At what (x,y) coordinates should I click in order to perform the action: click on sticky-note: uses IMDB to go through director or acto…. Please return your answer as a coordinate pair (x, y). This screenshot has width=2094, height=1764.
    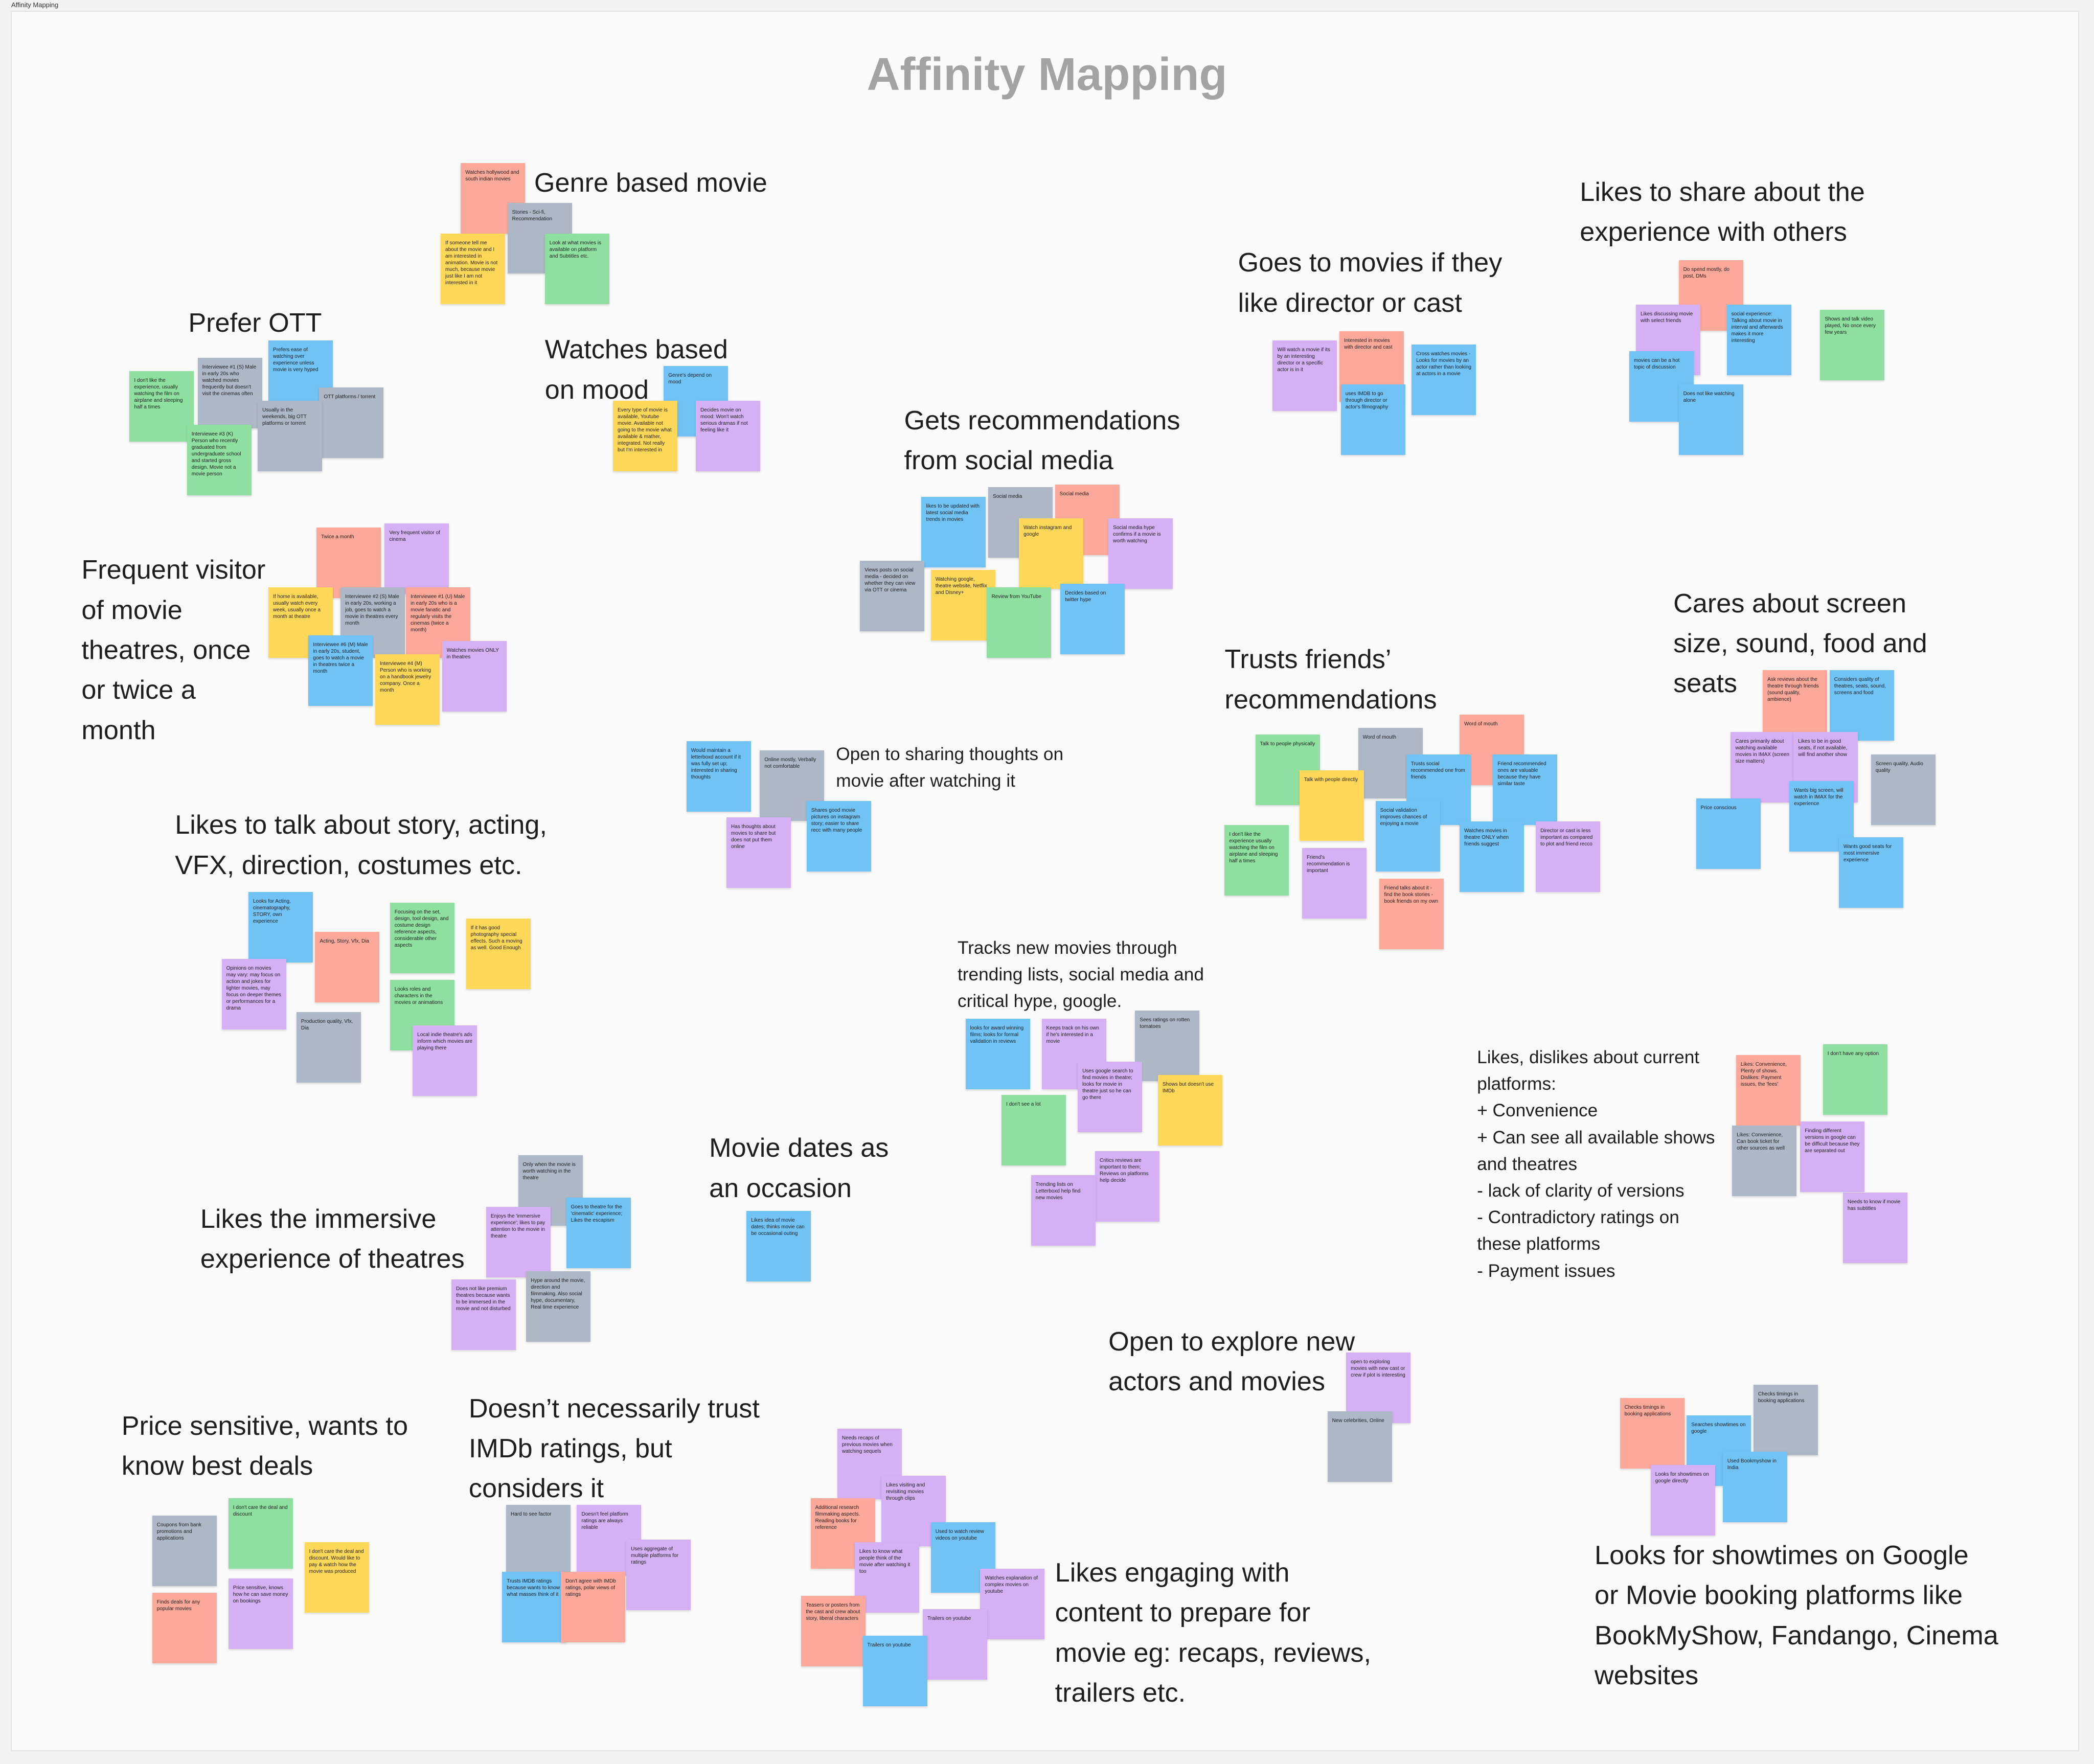
    Looking at the image, I should click on (1372, 420).